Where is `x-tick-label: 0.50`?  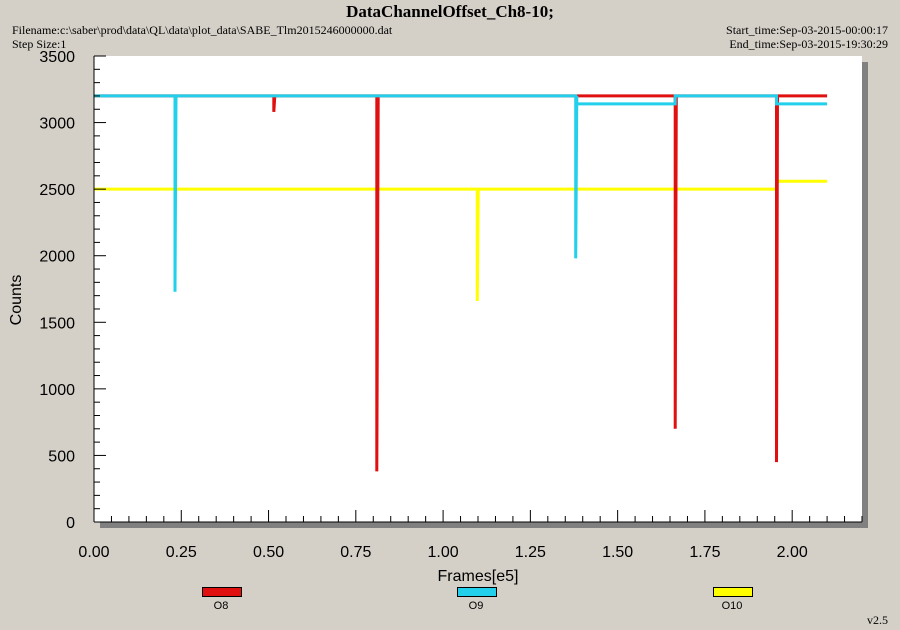 x-tick-label: 0.50 is located at coordinates (268, 552).